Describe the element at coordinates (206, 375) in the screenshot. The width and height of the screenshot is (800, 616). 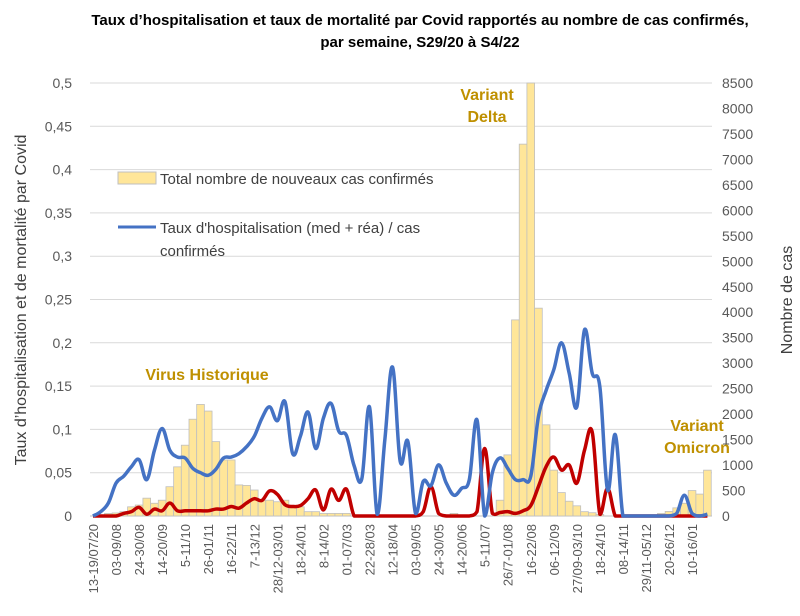
I see `annotation-label: Virus Historique` at that location.